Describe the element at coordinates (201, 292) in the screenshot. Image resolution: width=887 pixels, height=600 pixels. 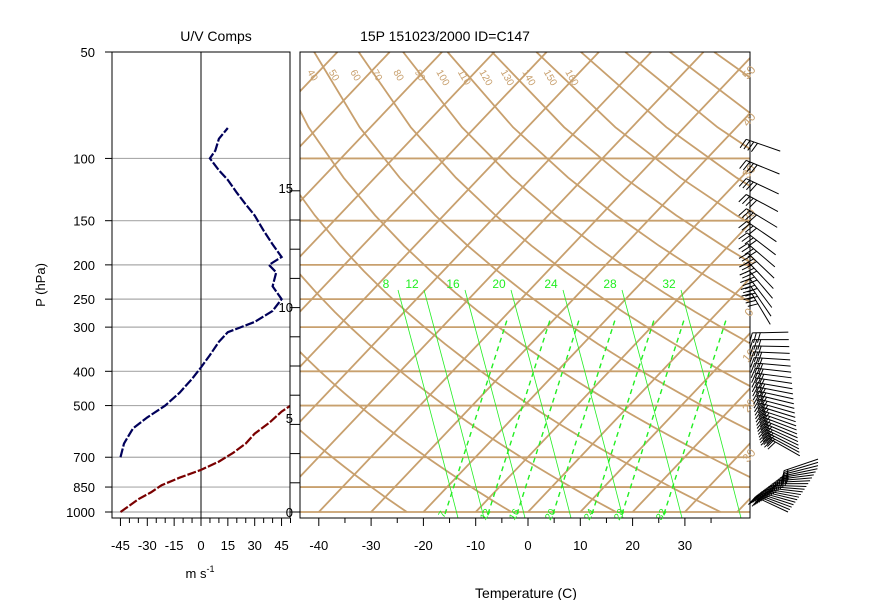
I see `u-wind-line` at that location.